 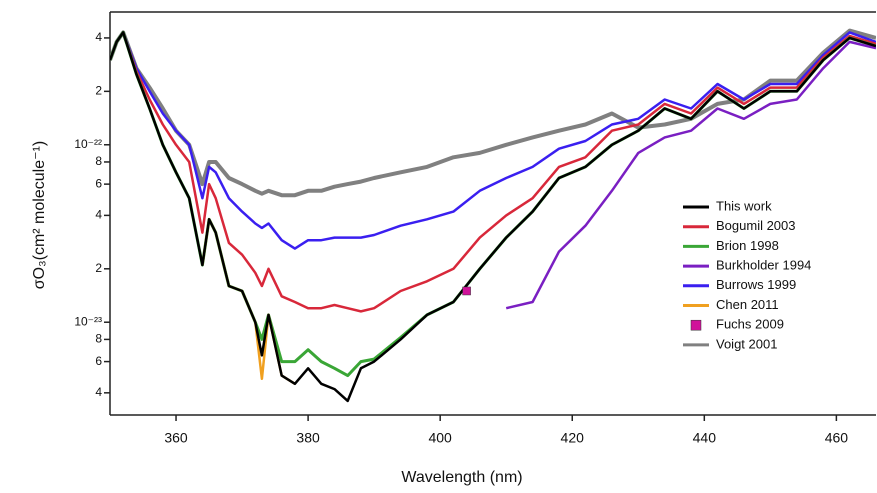 What do you see at coordinates (744, 205) in the screenshot?
I see `legend-label: This work` at bounding box center [744, 205].